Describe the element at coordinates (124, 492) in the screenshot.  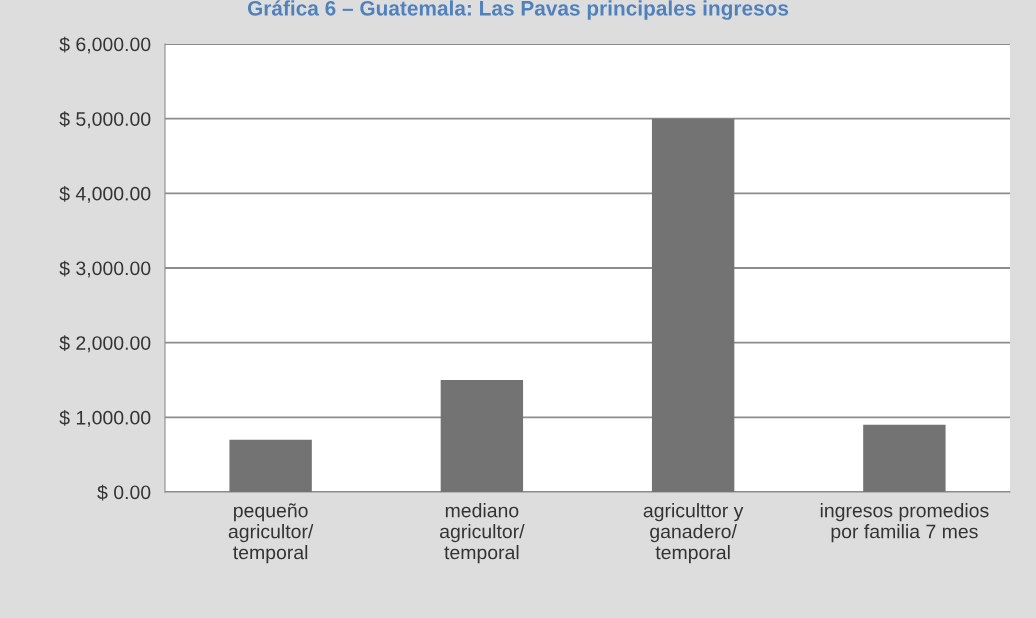
I see `y-tick-label: $ 0.00` at that location.